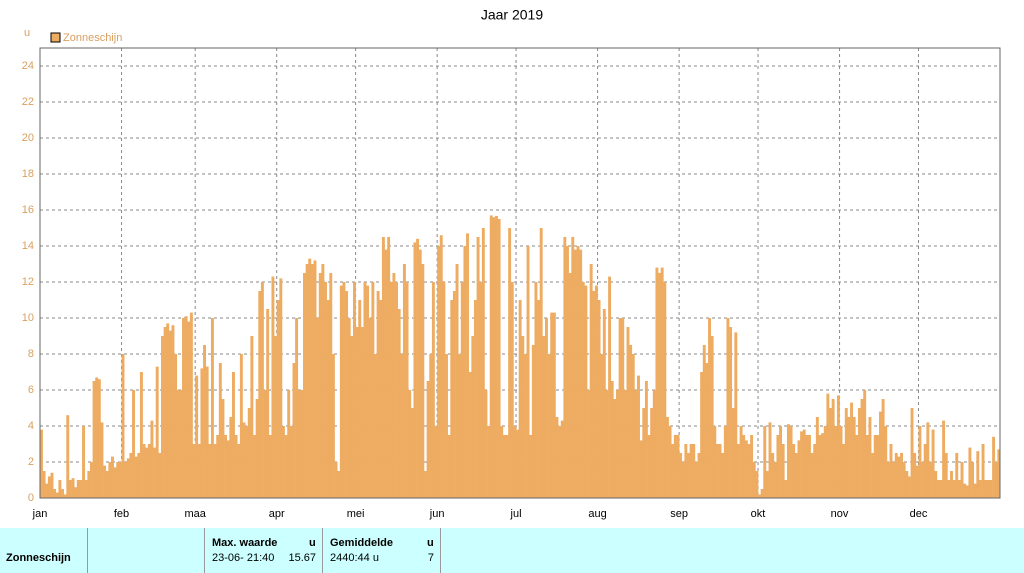  Describe the element at coordinates (430, 543) in the screenshot. I see `header: u` at that location.